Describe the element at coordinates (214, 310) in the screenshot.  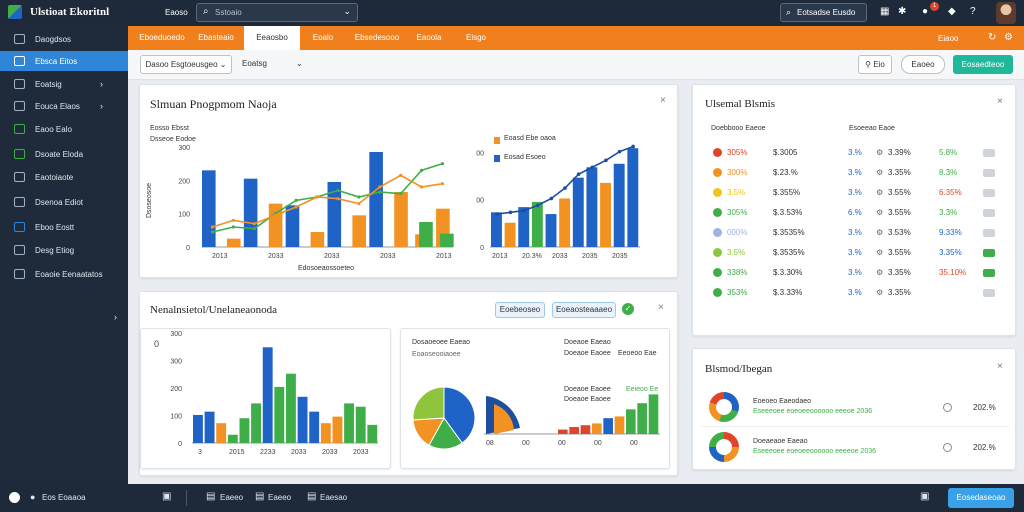
I see `panel-title: Nenalnsietol/Unelaneaonoda` at that location.